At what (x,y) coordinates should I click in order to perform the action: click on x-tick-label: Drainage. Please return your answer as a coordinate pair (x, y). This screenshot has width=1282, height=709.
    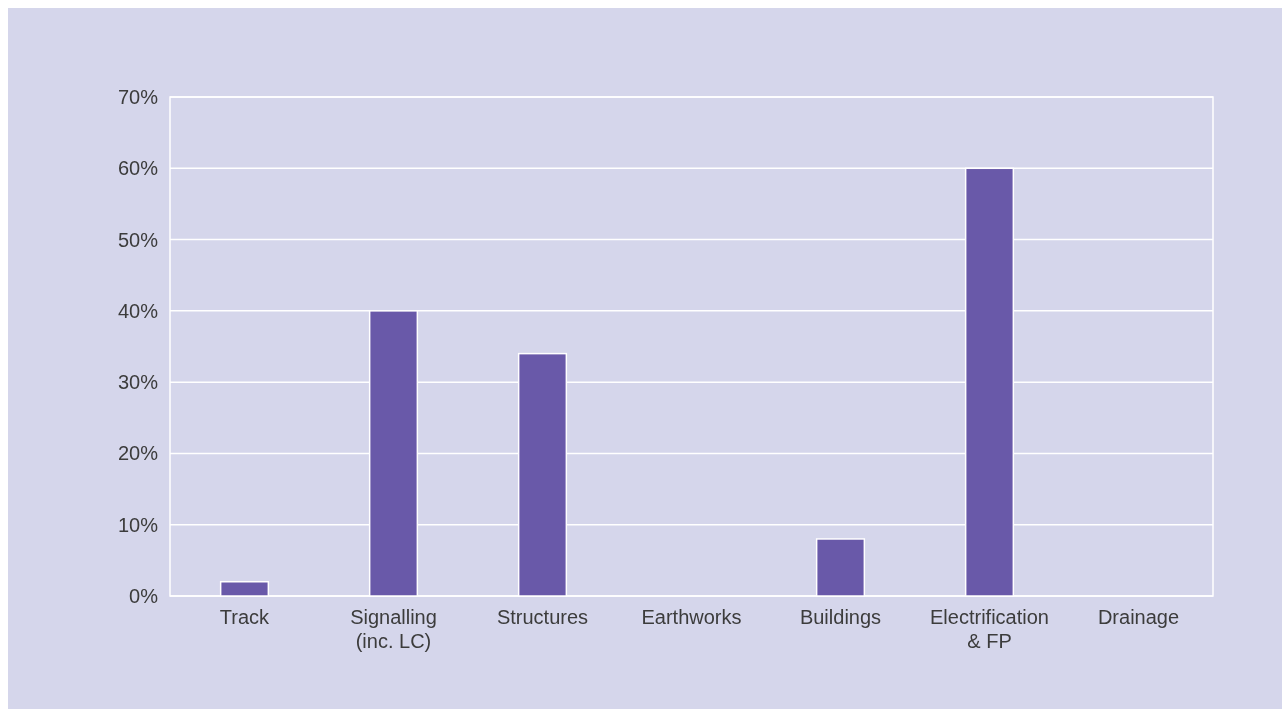
    Looking at the image, I should click on (1138, 617).